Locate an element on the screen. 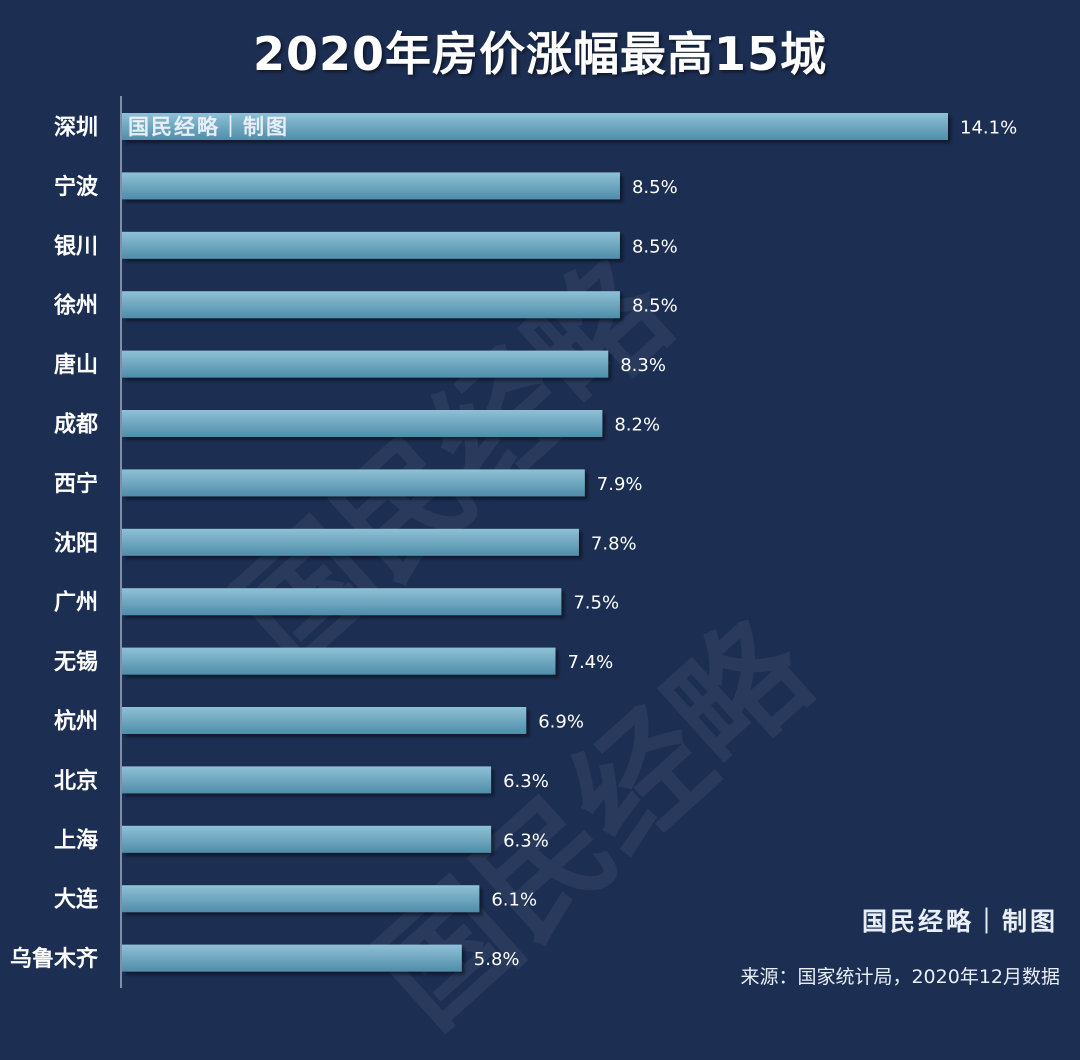 The image size is (1080, 1060). value-label: 7.5% is located at coordinates (596, 603).